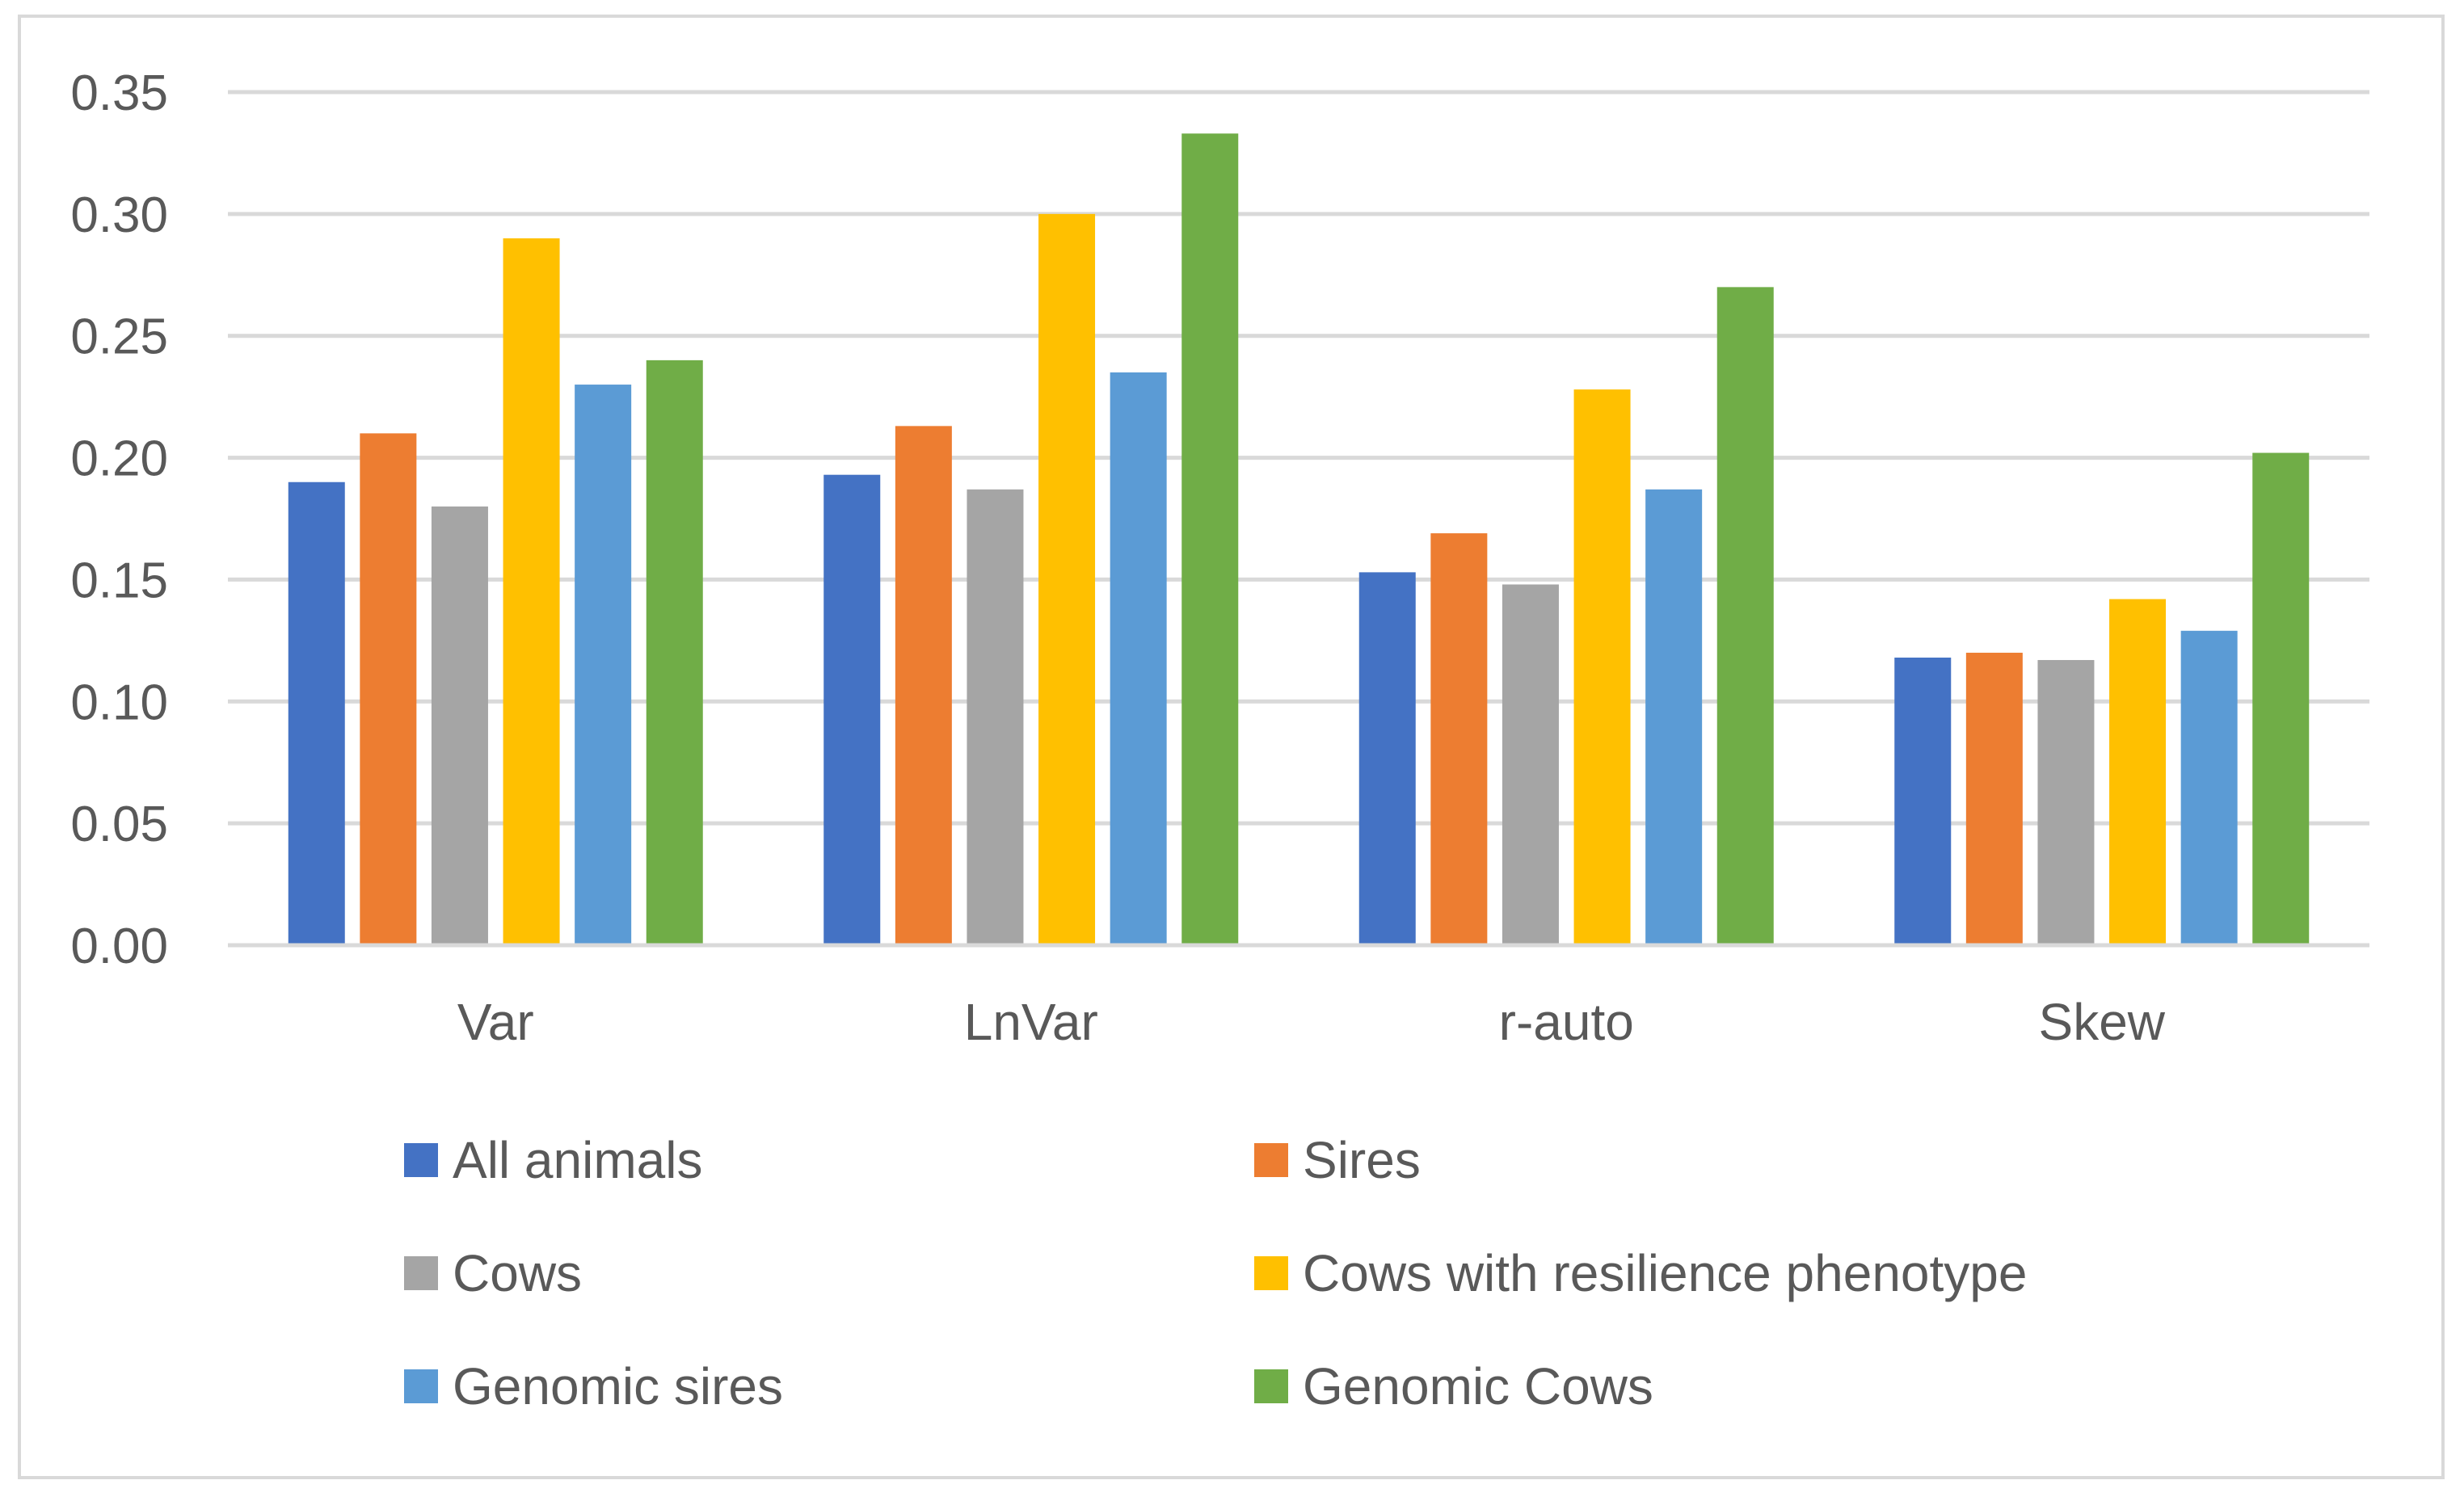 The height and width of the screenshot is (1497, 2464). I want to click on bar-cows-r-auto, so click(1530, 764).